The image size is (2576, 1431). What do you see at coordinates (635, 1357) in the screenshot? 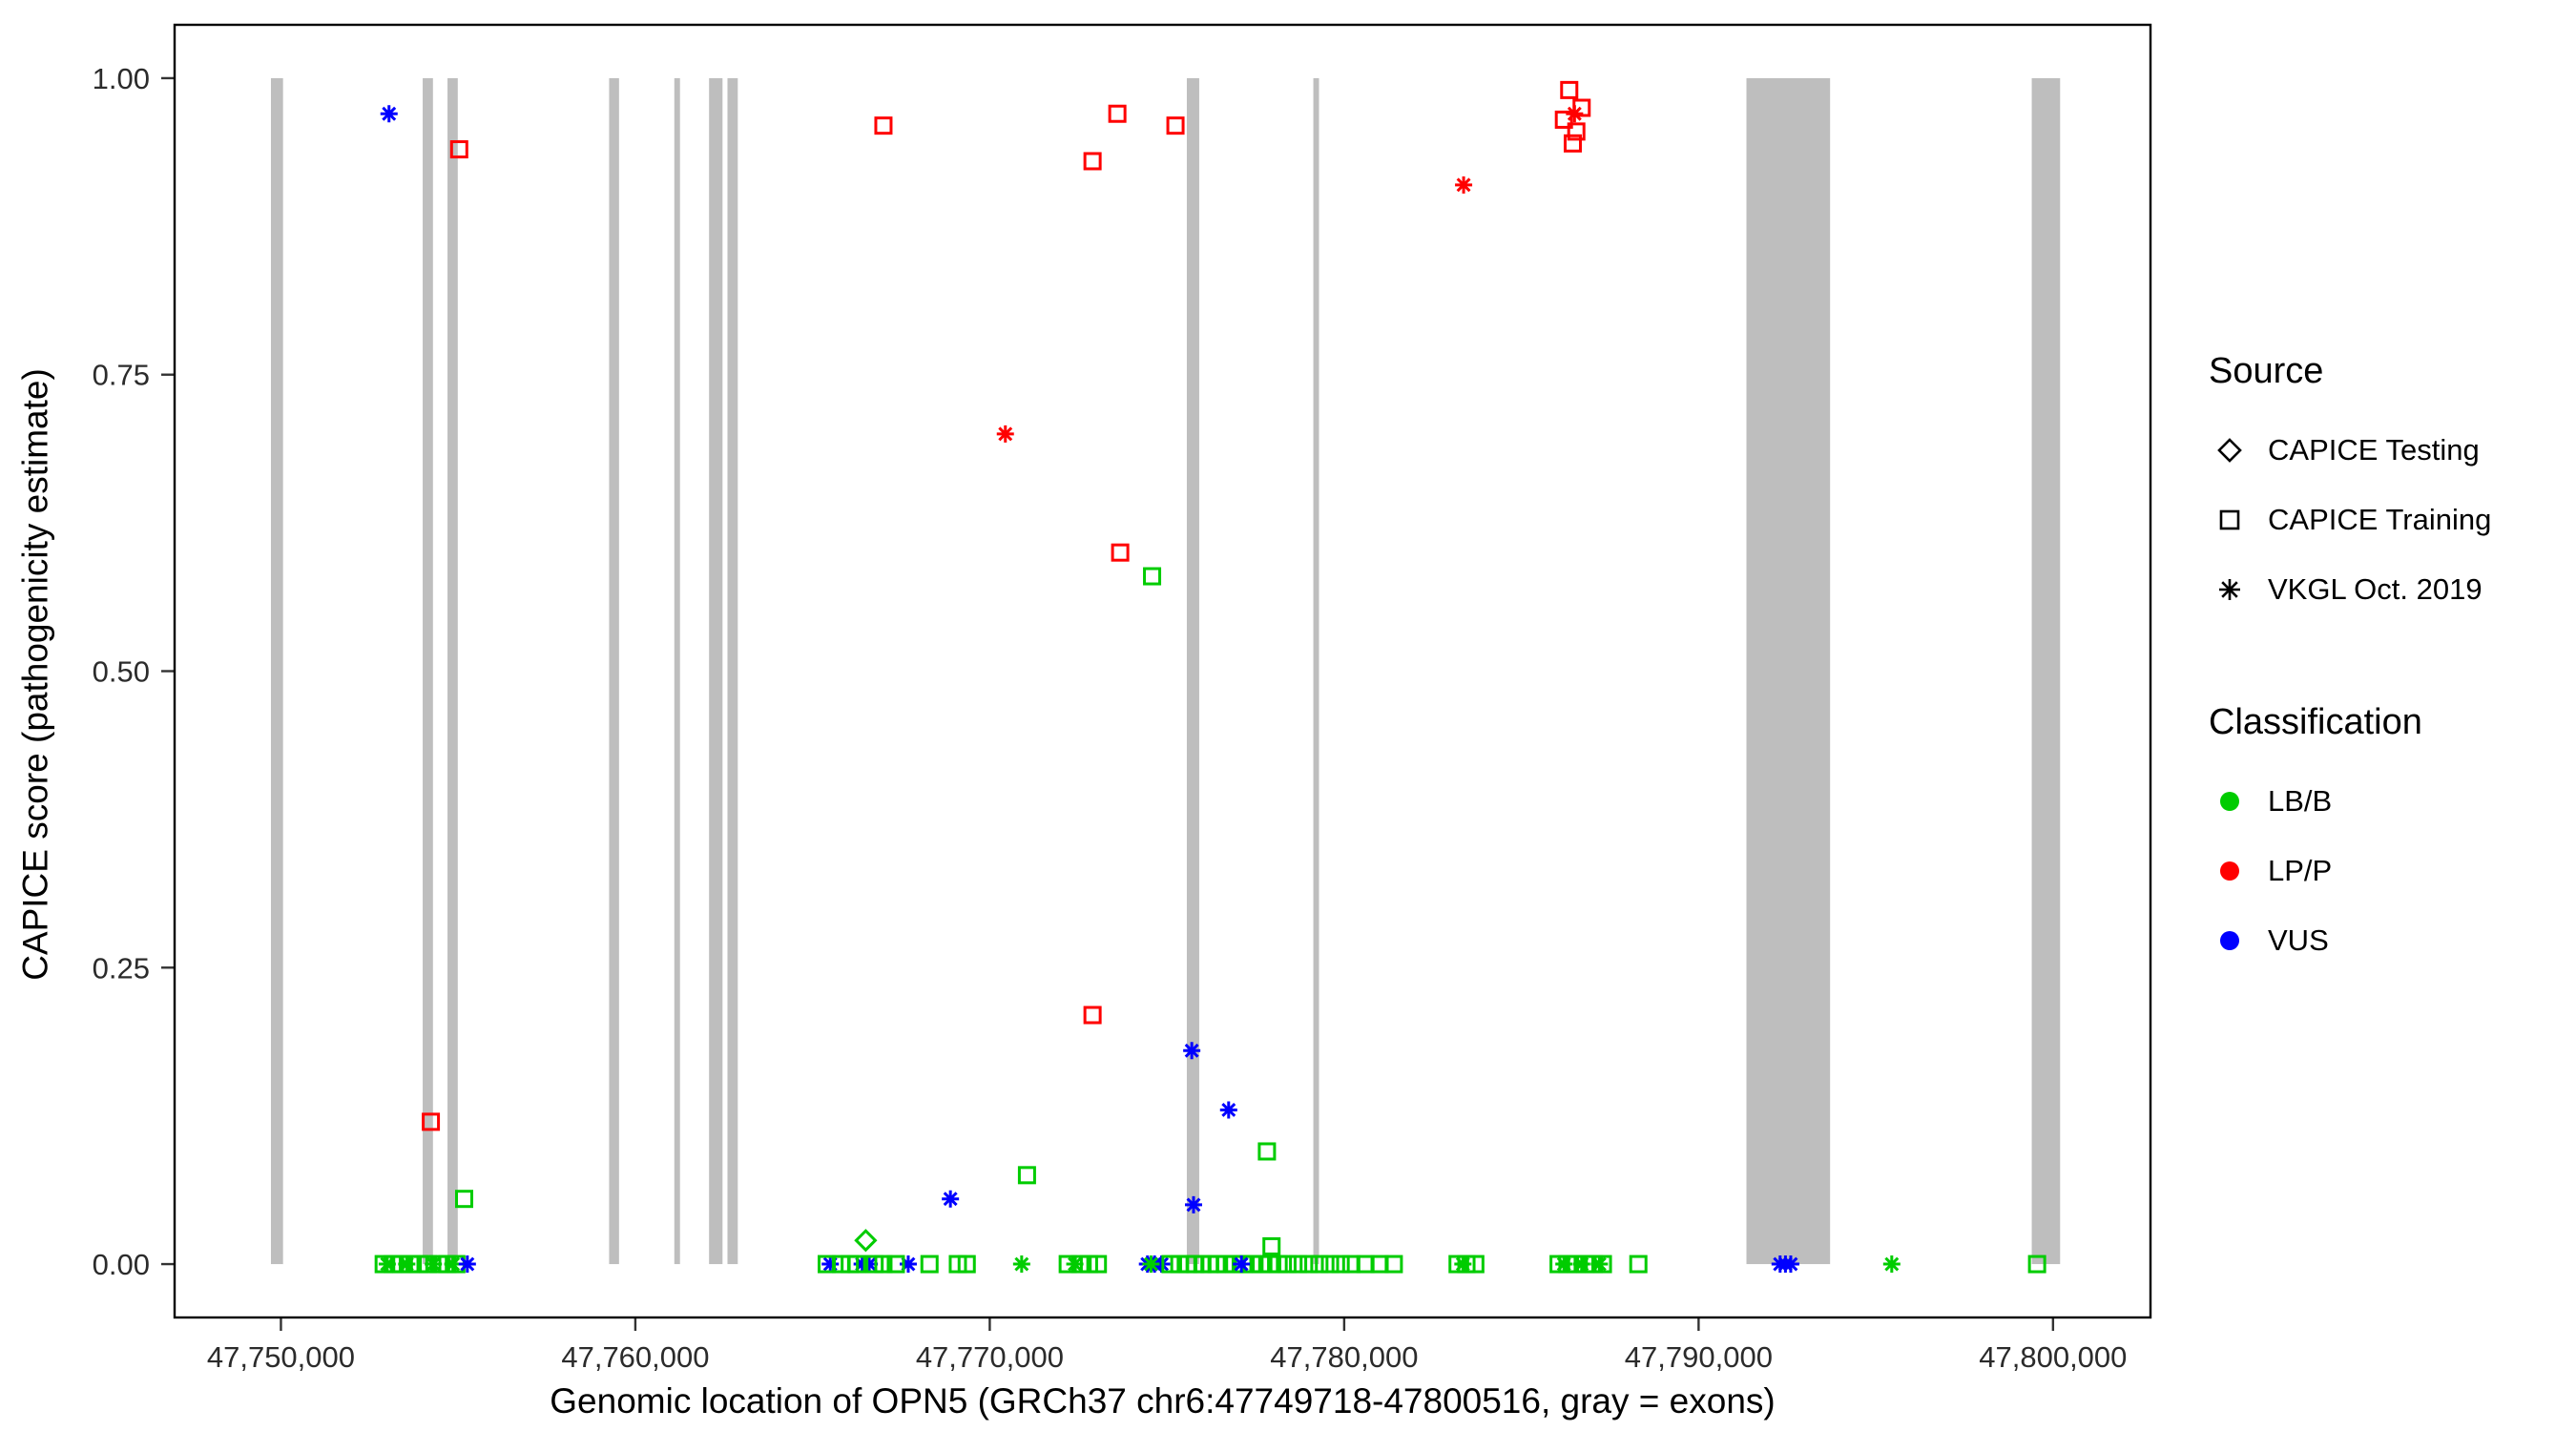
I see `x-tick-label: 47,760,000` at bounding box center [635, 1357].